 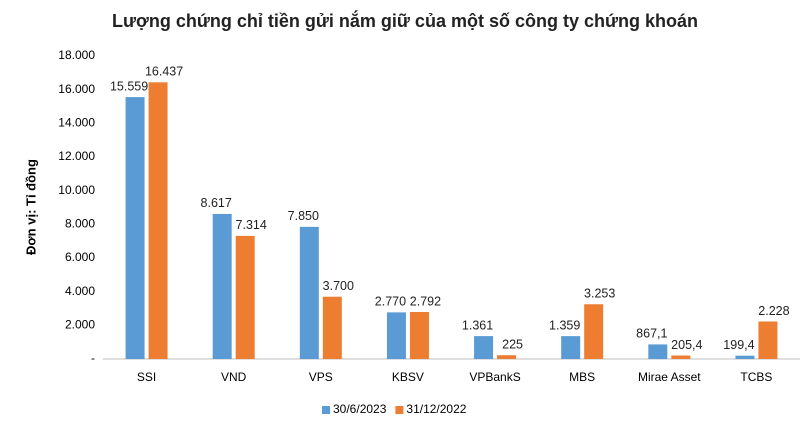 What do you see at coordinates (251, 225) in the screenshot?
I see `data-label: 7.314` at bounding box center [251, 225].